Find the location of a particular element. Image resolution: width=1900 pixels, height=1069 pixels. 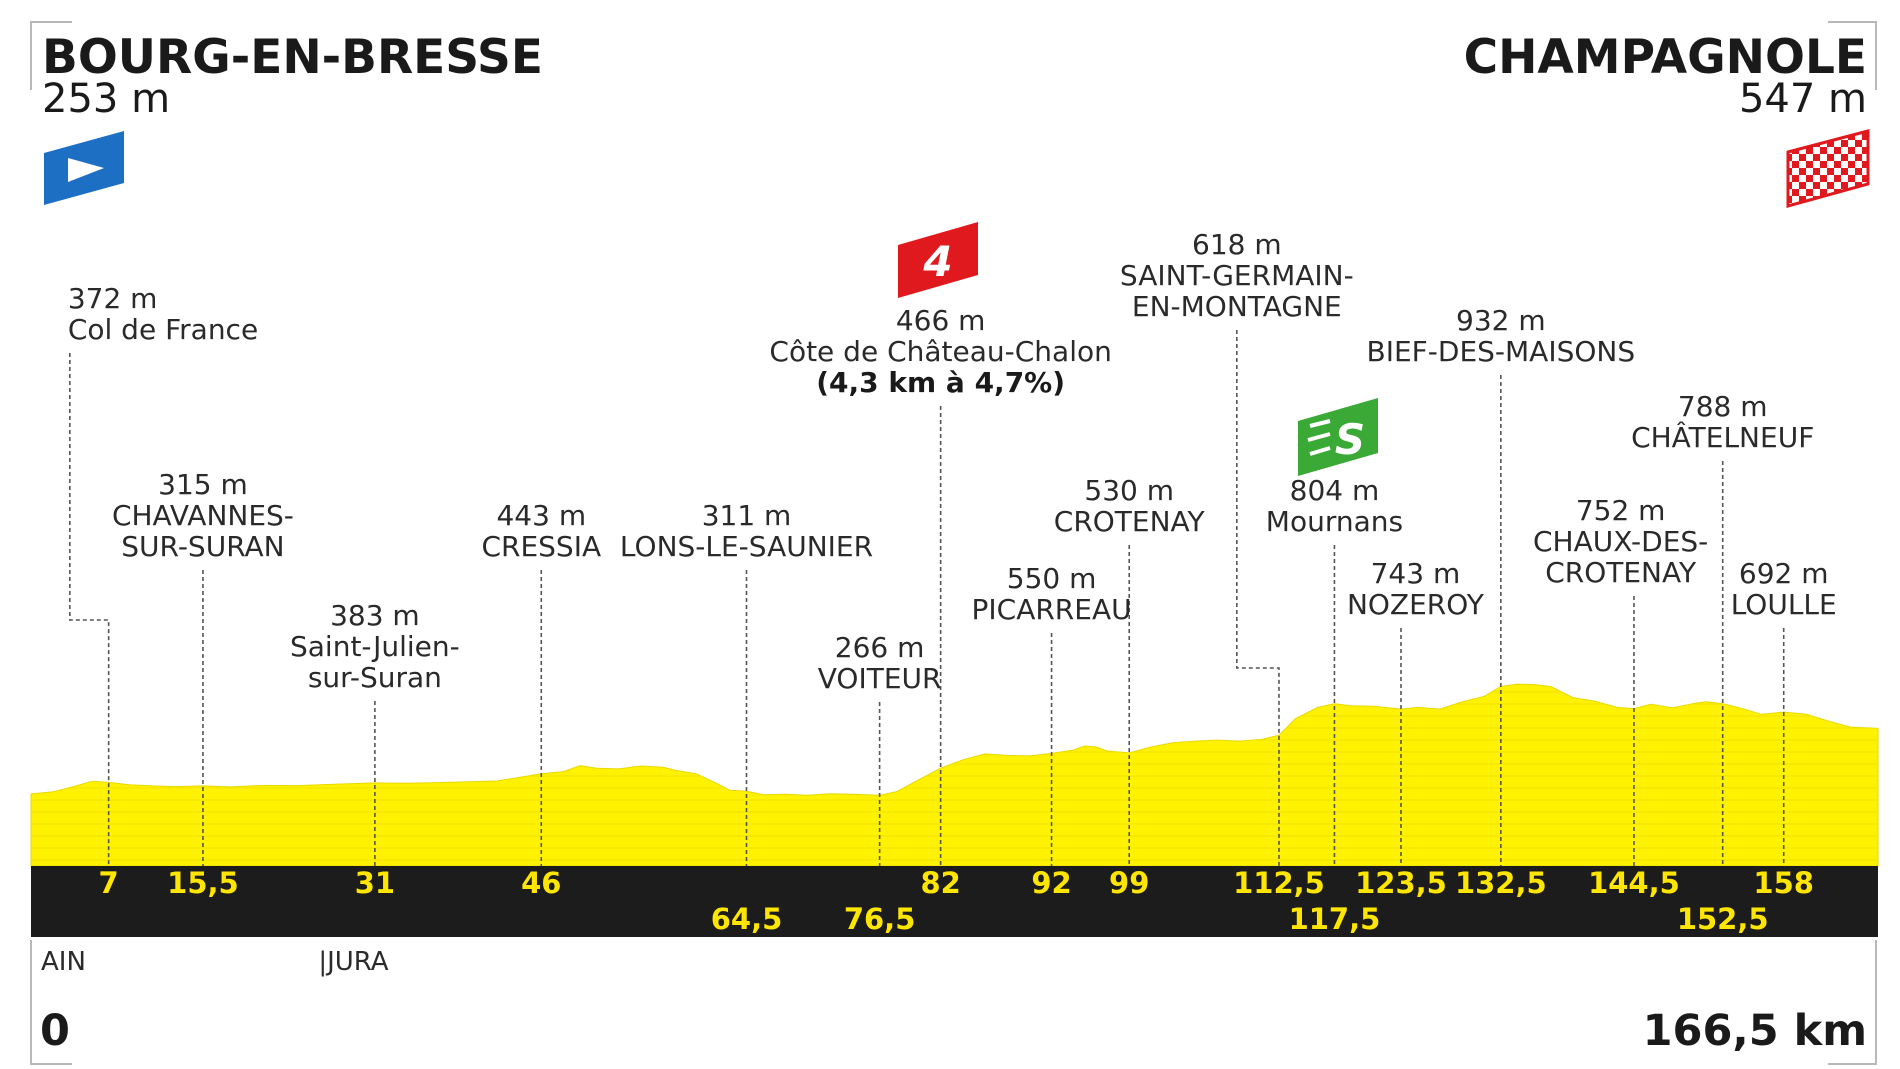

waypoint-name: CRESSIA is located at coordinates (541, 546).